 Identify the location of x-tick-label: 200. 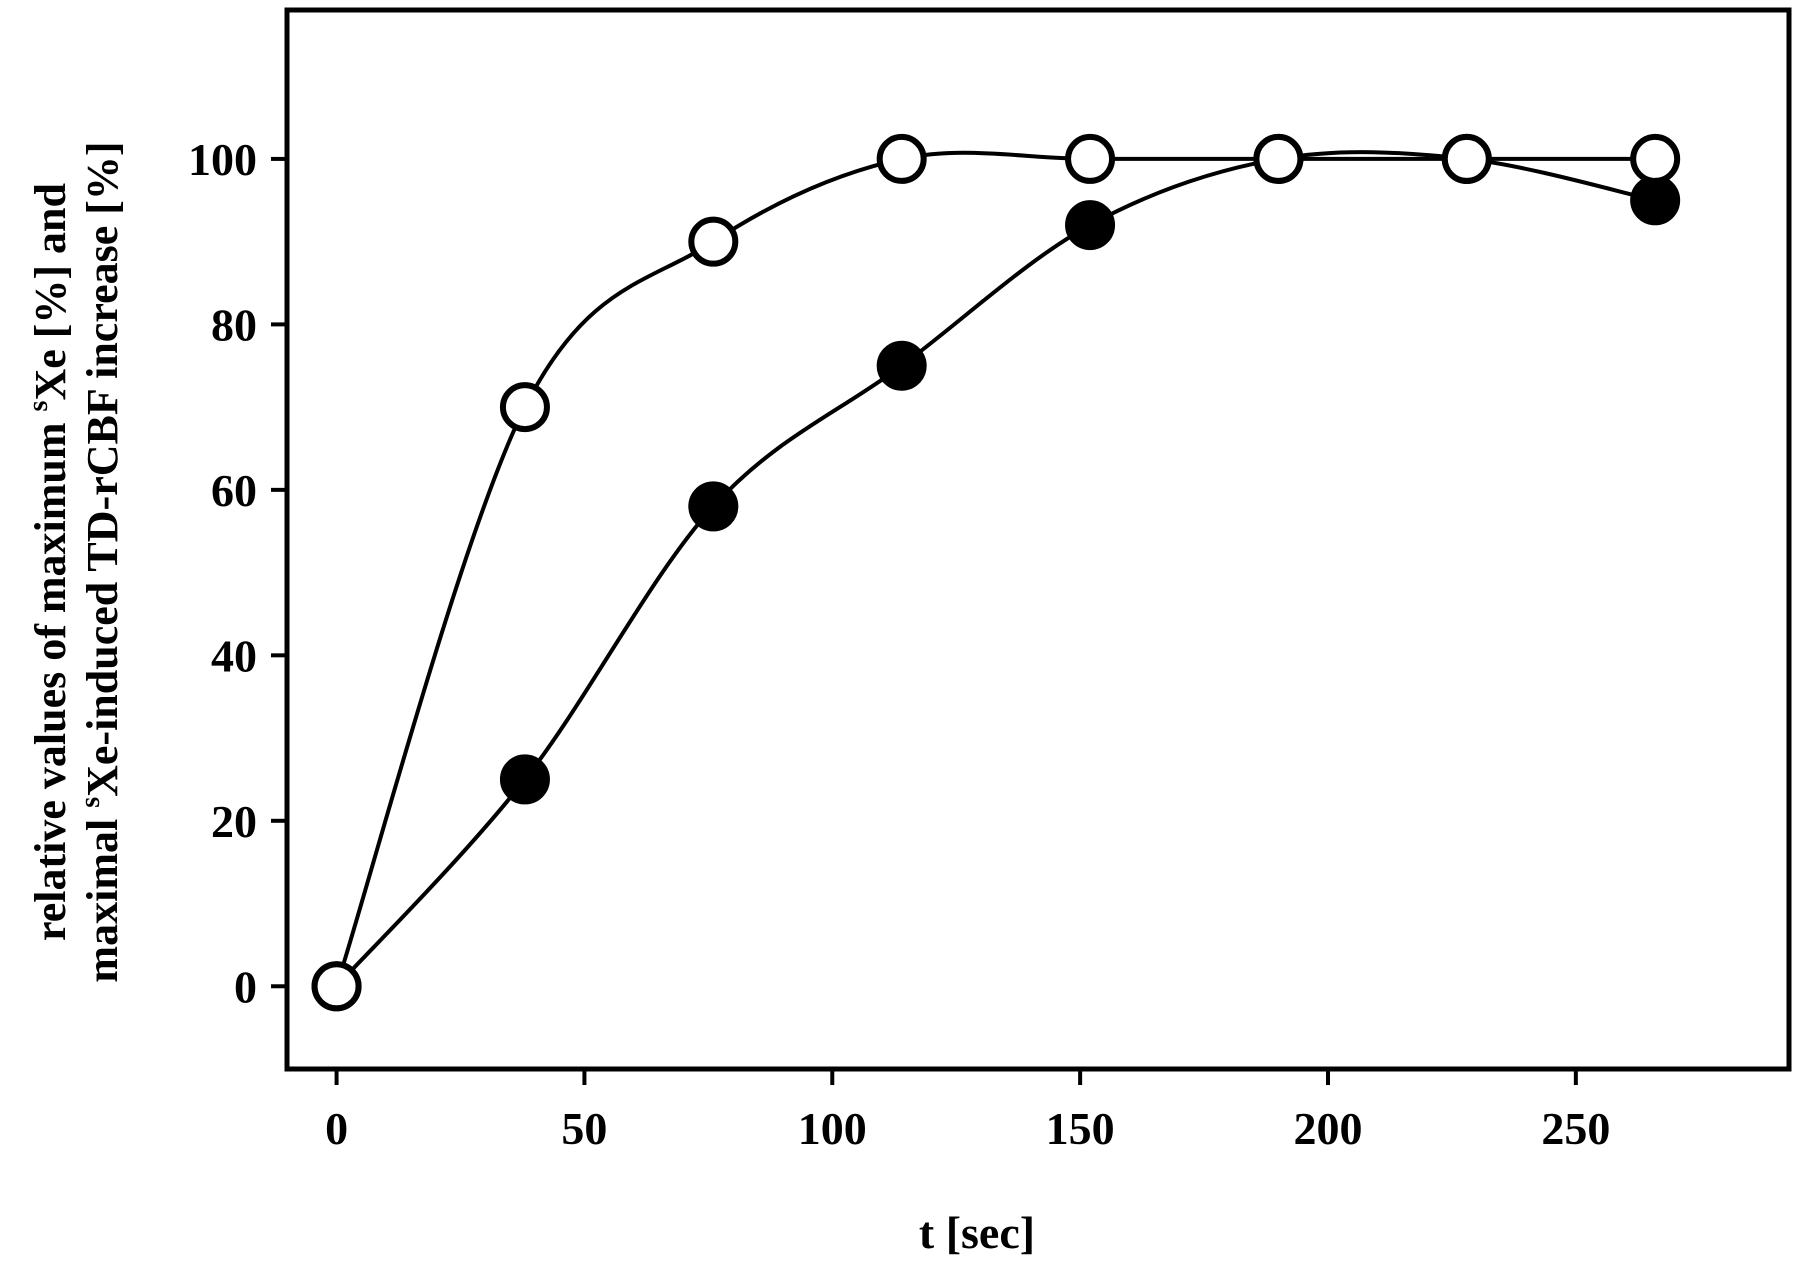
(1327, 1128).